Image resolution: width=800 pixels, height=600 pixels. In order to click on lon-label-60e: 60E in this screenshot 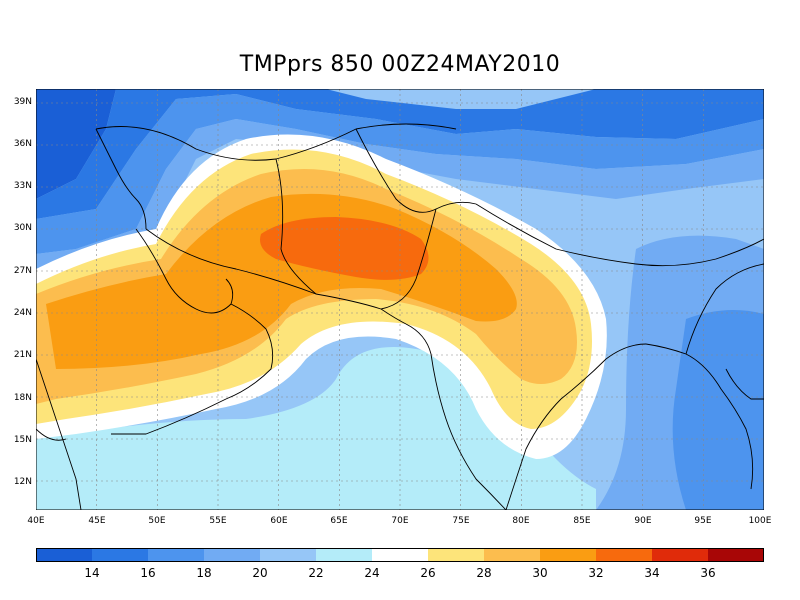, I will do `click(279, 521)`.